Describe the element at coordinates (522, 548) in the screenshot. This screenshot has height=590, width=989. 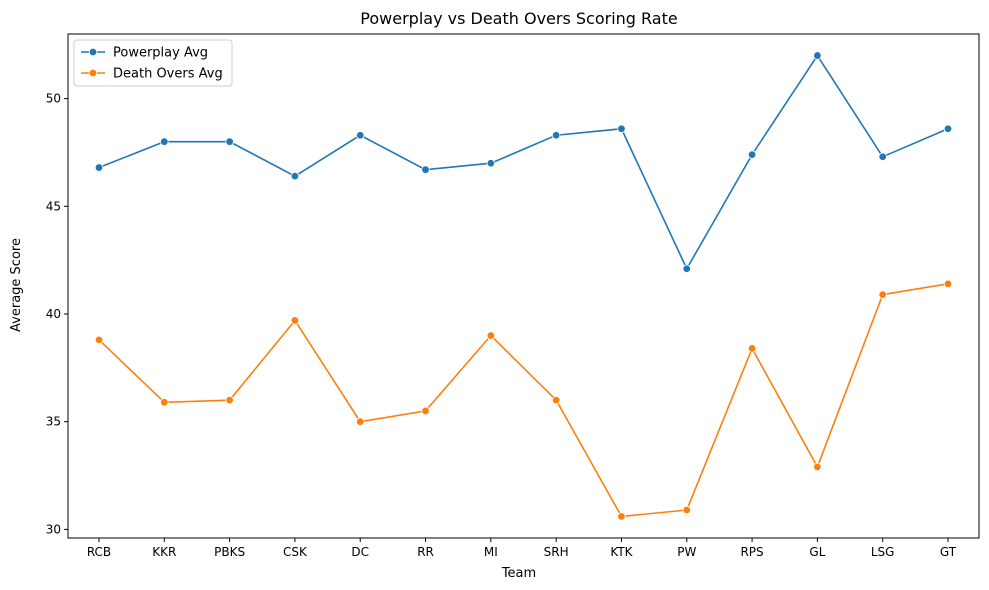
I see `x-axis-ticks: RCB KKR PBKS CSK DC RR MI SRH KTK PW RPS GL LSG GT` at that location.